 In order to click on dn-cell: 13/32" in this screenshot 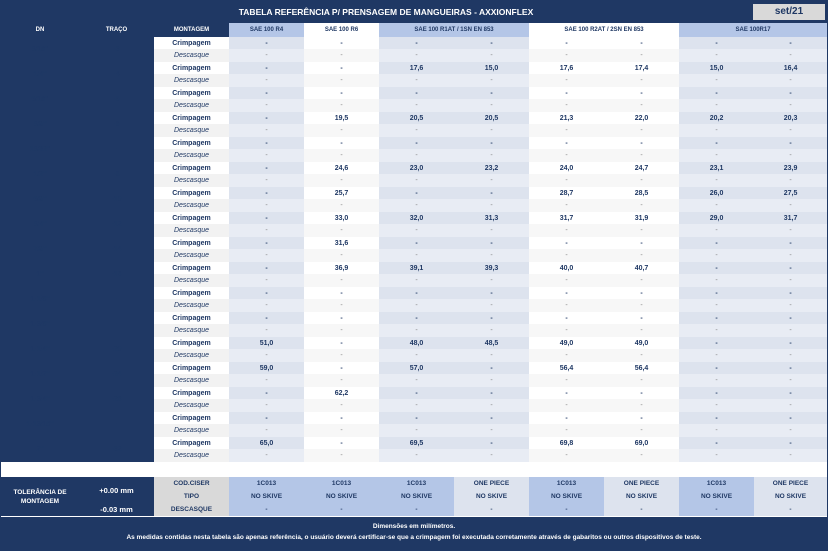, I will do `click(40, 149)`.